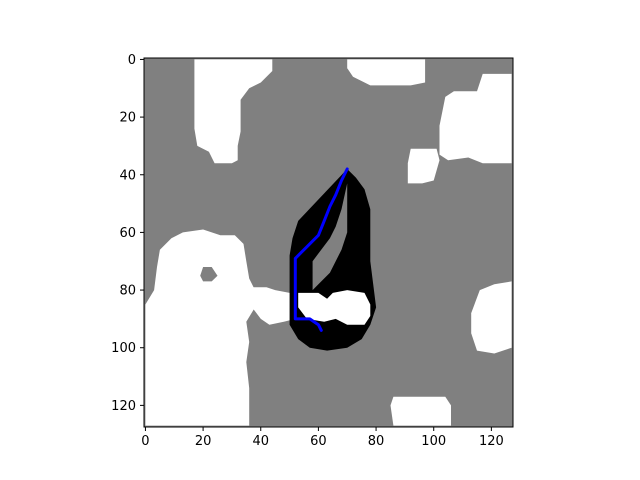 This screenshot has width=640, height=480. I want to click on path-layer, so click(321, 249).